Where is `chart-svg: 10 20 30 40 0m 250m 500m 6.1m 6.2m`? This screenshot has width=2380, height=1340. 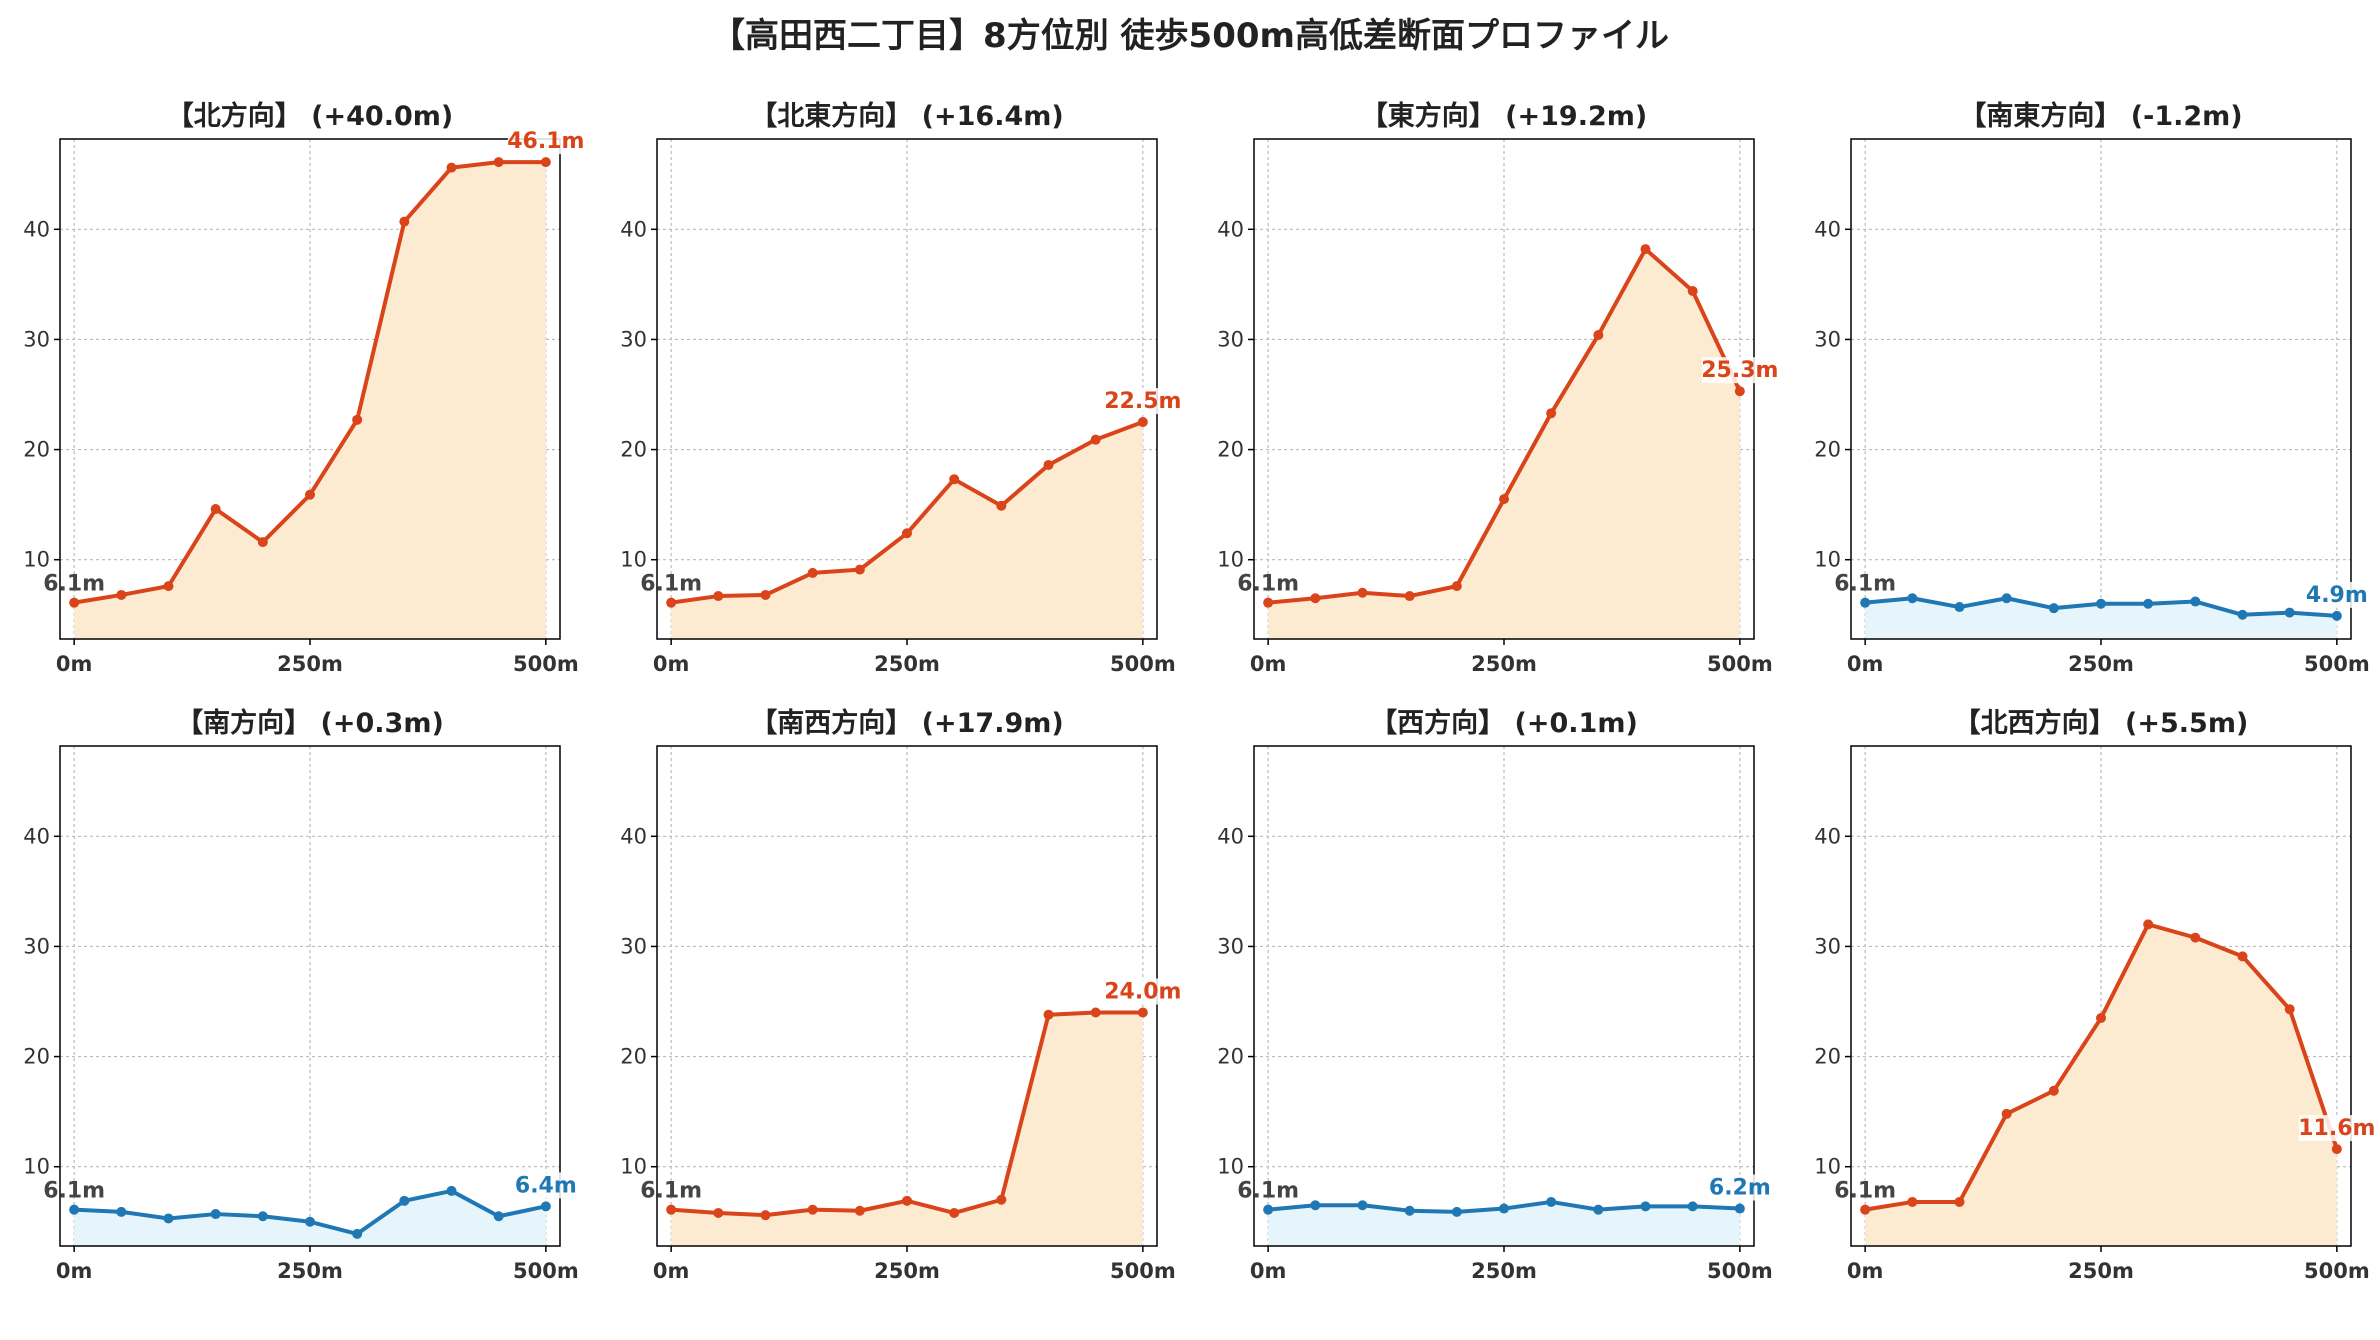 chart-svg: 10 20 30 40 0m 250m 500m 6.1m 6.2m is located at coordinates (1497, 1014).